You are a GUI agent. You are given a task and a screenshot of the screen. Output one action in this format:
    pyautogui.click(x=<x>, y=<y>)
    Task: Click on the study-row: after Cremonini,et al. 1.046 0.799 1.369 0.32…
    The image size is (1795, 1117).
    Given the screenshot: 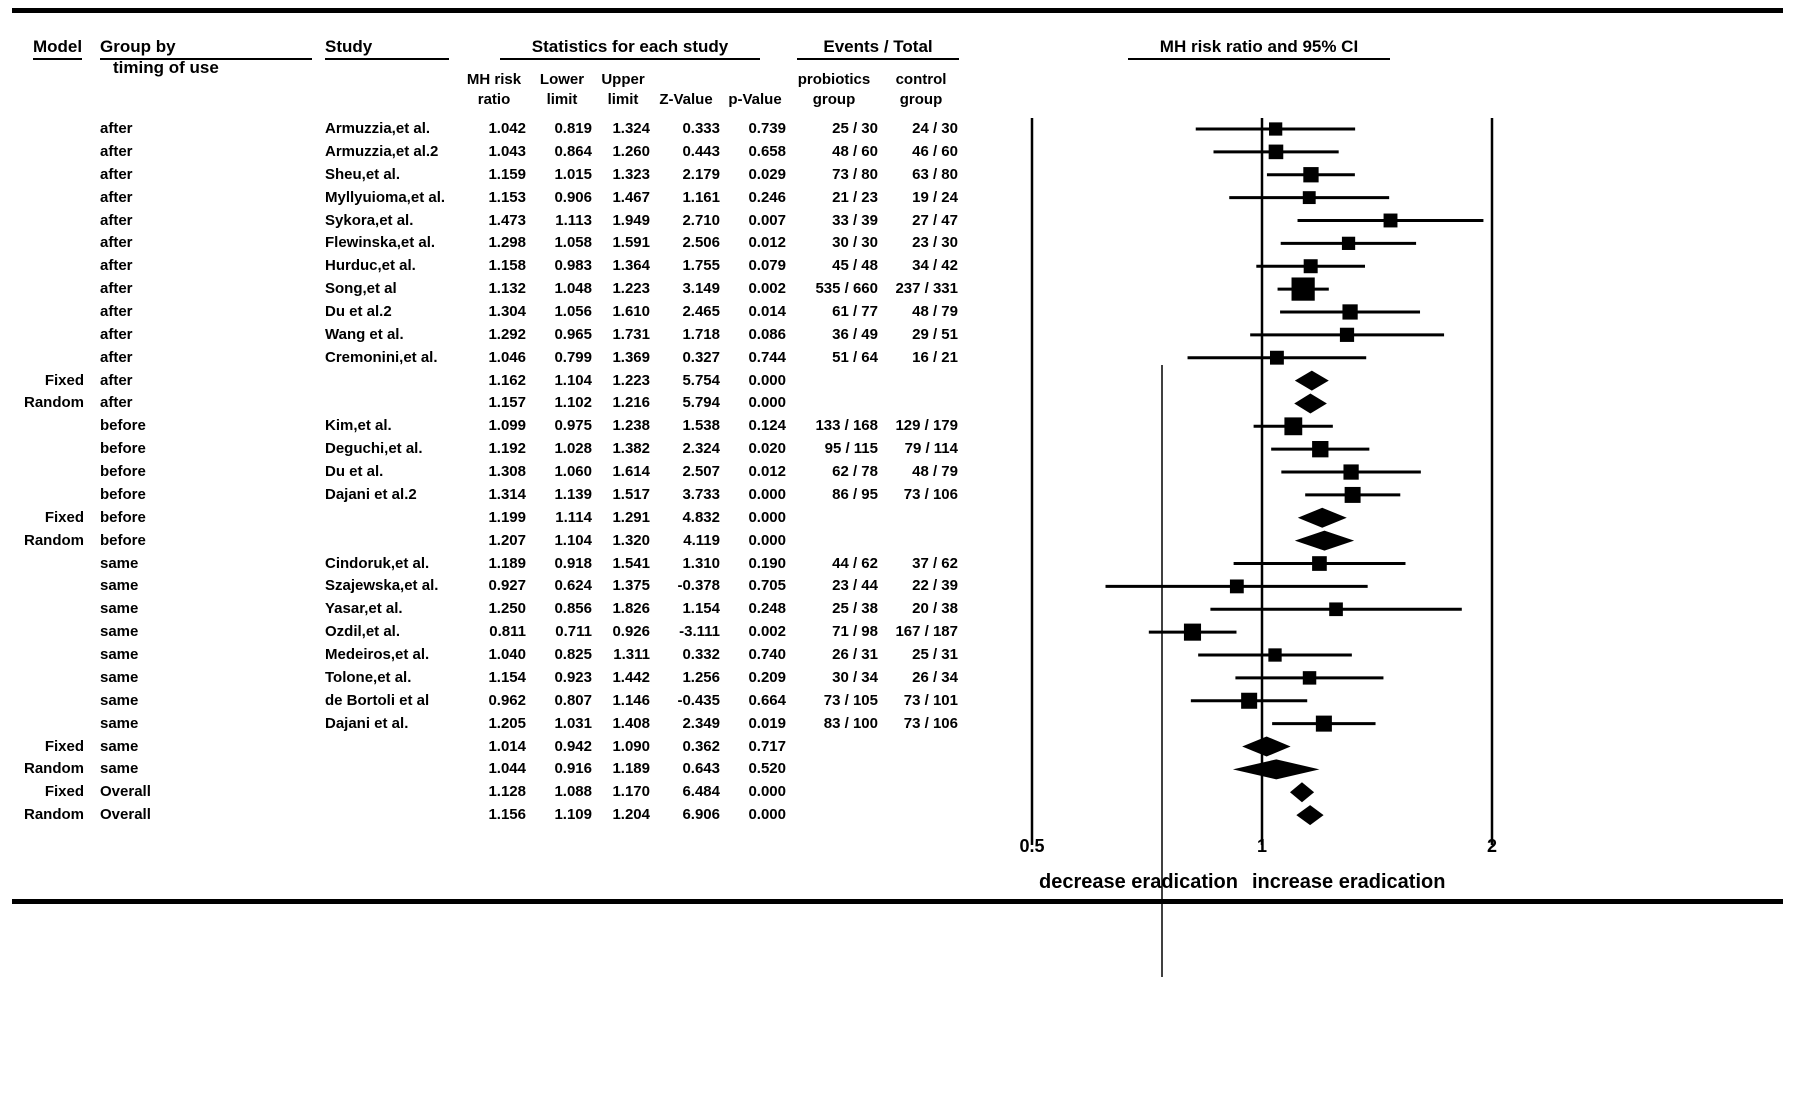 What is the action you would take?
    pyautogui.click(x=500, y=358)
    